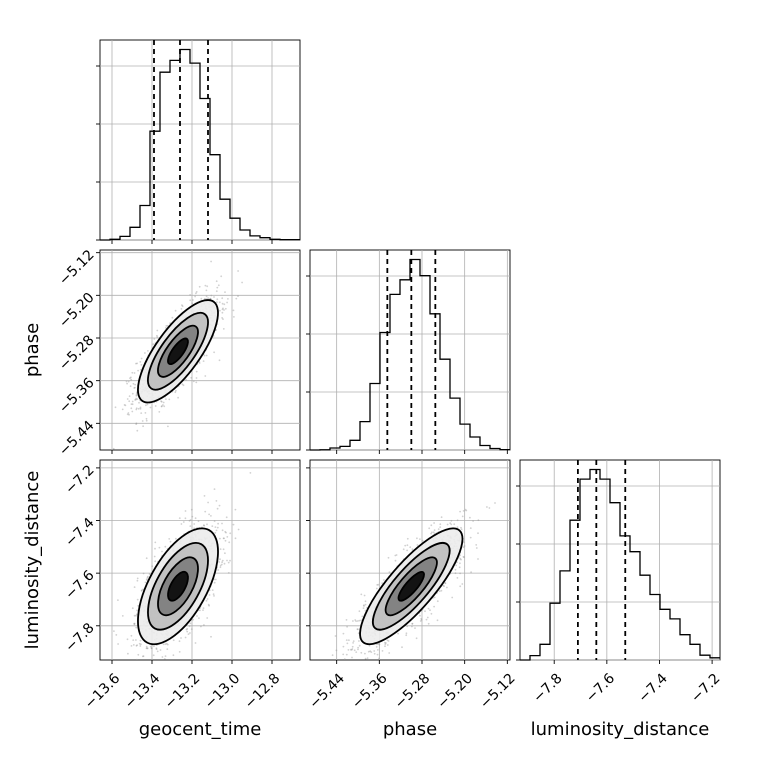 Image resolution: width=760 pixels, height=760 pixels. What do you see at coordinates (32, 350) in the screenshot?
I see `y-axis-label-phase: phase` at bounding box center [32, 350].